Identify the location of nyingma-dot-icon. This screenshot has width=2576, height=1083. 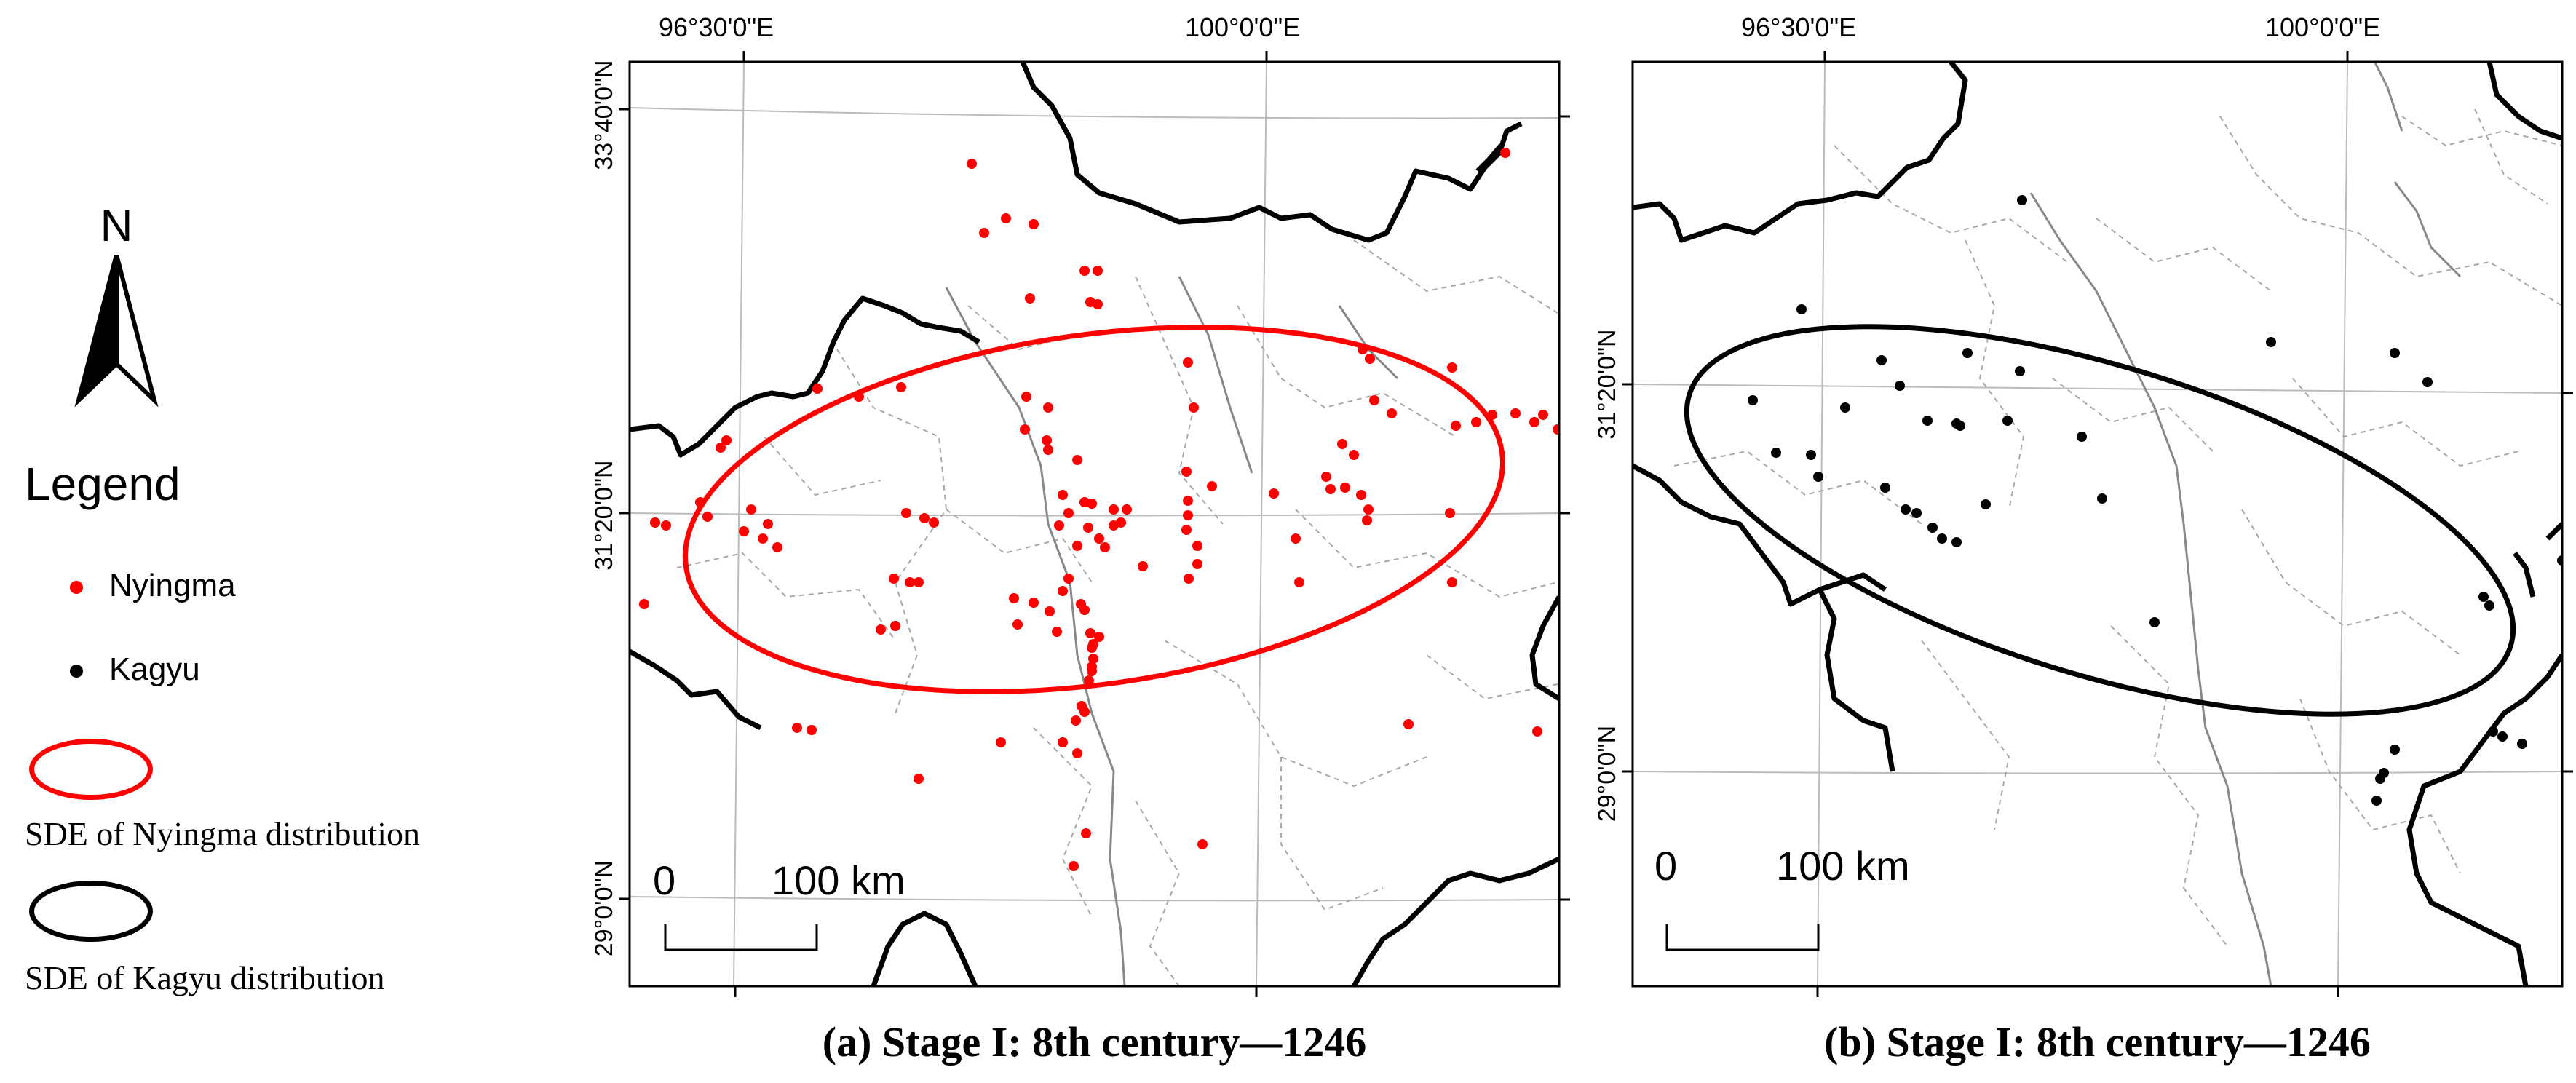
(76, 588).